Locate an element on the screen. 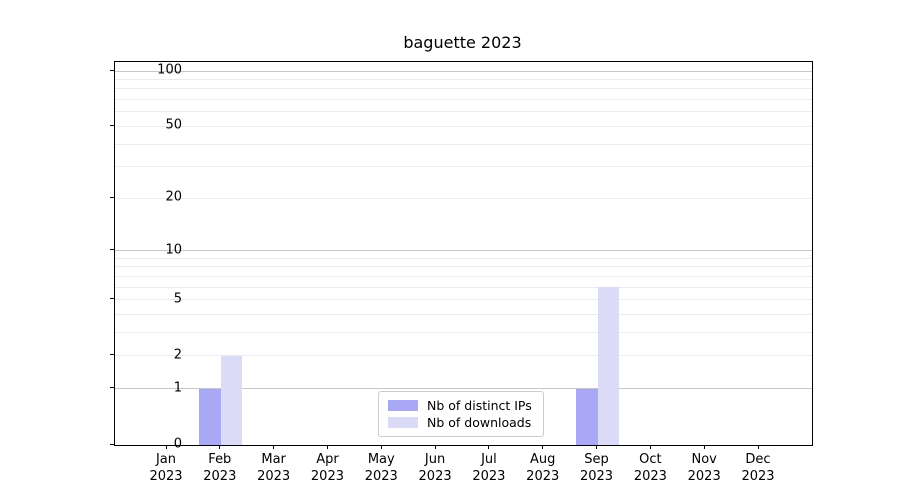 The height and width of the screenshot is (500, 900). x-tick-label: Mar 2023 is located at coordinates (273, 468).